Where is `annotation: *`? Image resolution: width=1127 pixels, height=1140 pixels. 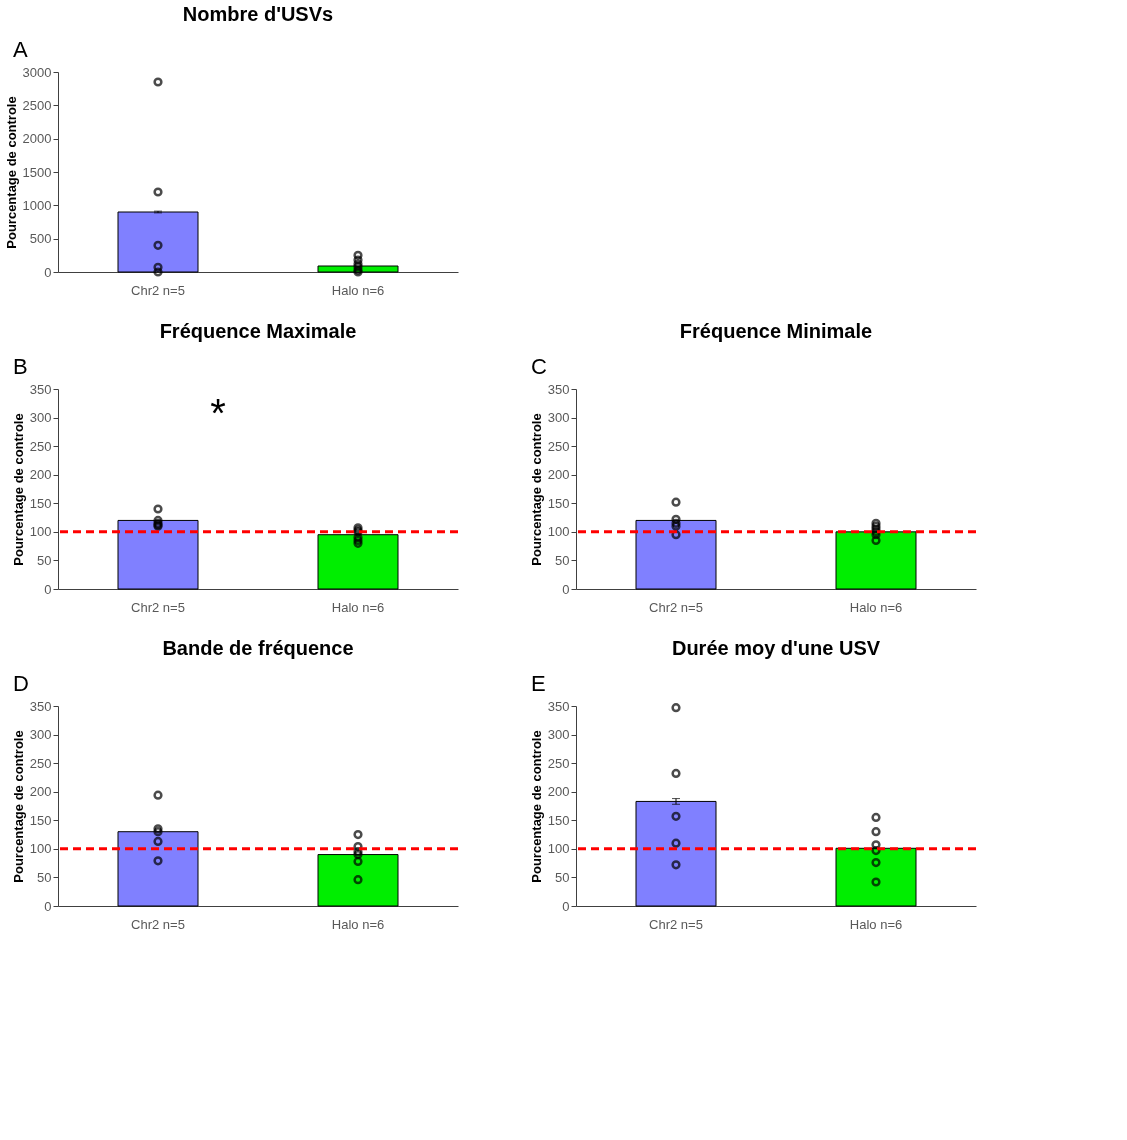 annotation: * is located at coordinates (218, 413).